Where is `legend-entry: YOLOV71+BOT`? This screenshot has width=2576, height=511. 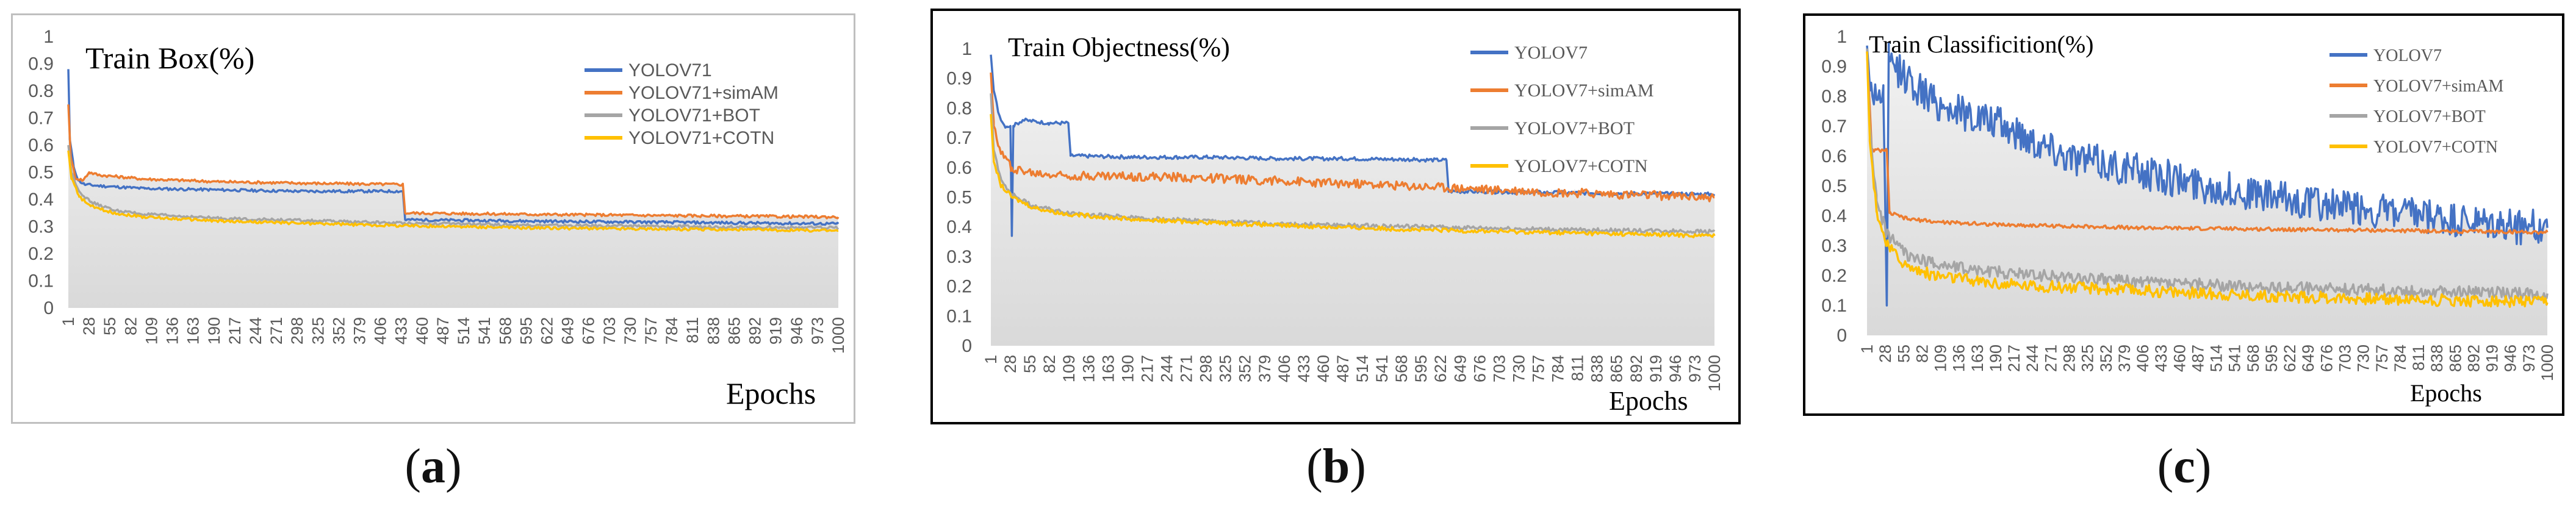
legend-entry: YOLOV71+BOT is located at coordinates (694, 115).